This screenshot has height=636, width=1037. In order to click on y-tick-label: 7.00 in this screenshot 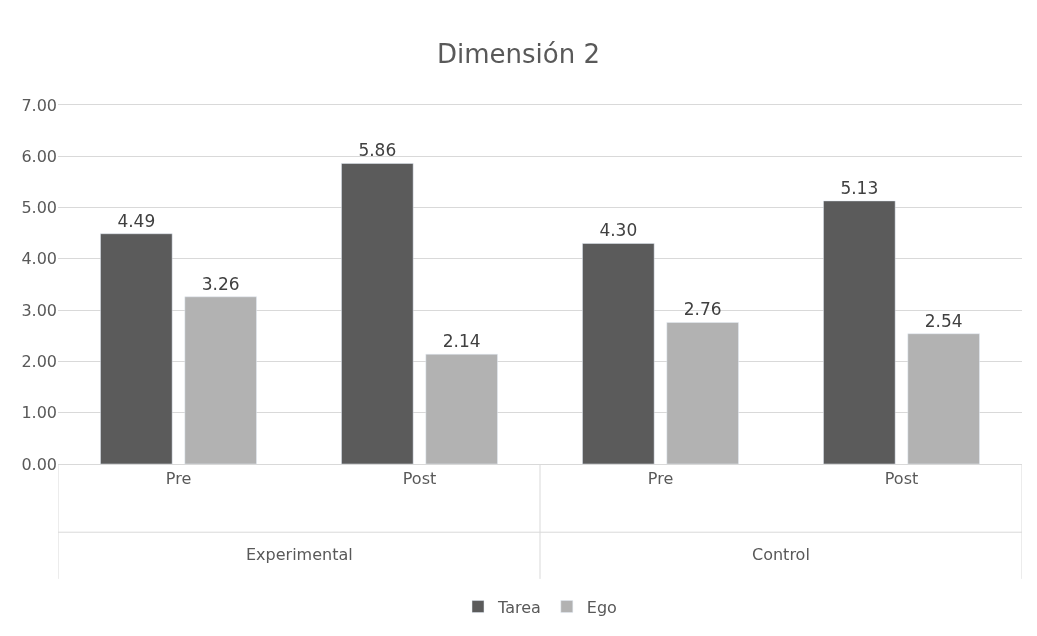, I will do `click(39, 105)`.